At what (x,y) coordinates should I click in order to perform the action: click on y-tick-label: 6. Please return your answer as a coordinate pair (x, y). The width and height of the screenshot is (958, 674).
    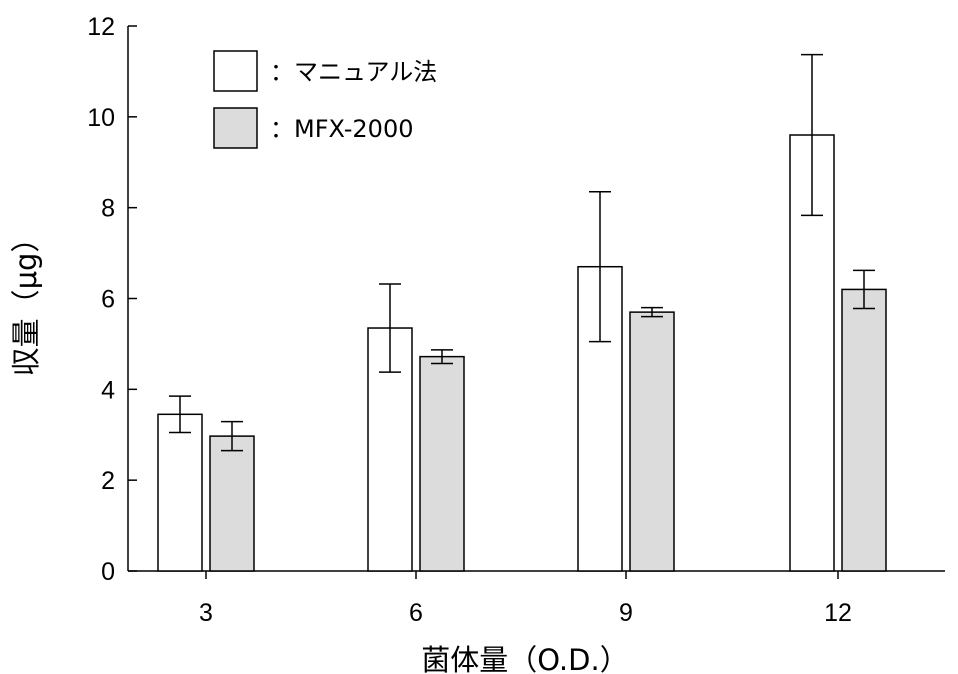
    Looking at the image, I should click on (108, 300).